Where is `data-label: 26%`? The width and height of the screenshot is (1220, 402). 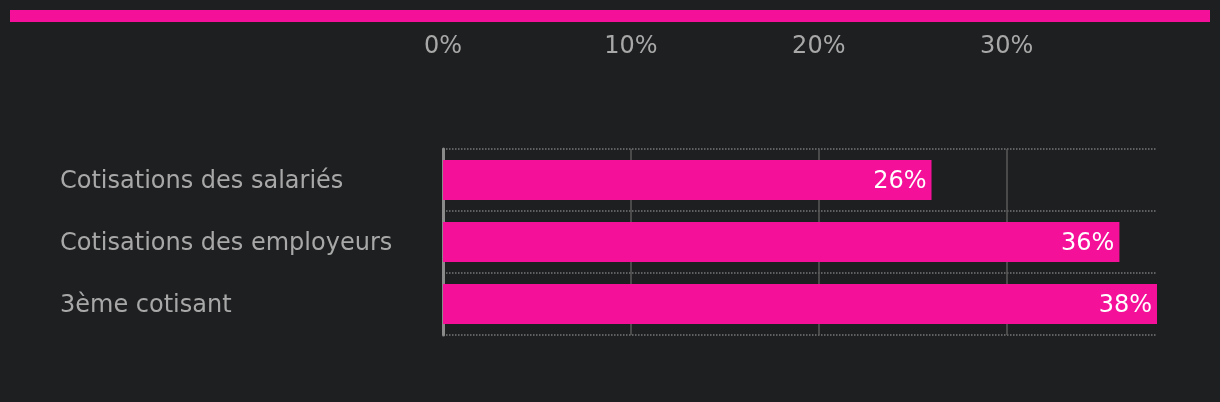 data-label: 26% is located at coordinates (900, 180).